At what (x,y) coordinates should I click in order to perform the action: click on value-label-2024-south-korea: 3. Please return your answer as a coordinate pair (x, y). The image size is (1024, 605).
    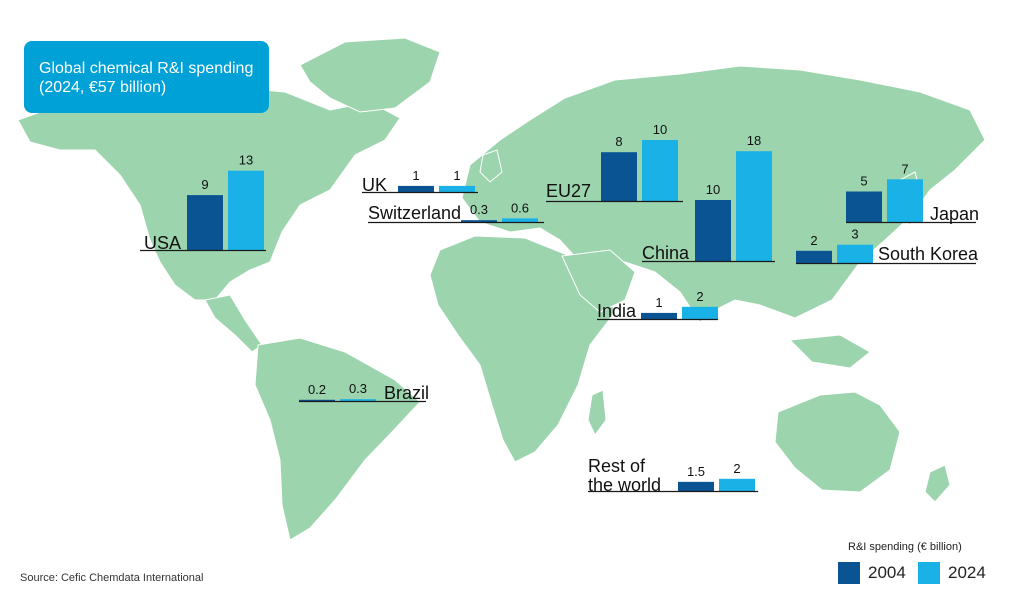
    Looking at the image, I should click on (854, 234).